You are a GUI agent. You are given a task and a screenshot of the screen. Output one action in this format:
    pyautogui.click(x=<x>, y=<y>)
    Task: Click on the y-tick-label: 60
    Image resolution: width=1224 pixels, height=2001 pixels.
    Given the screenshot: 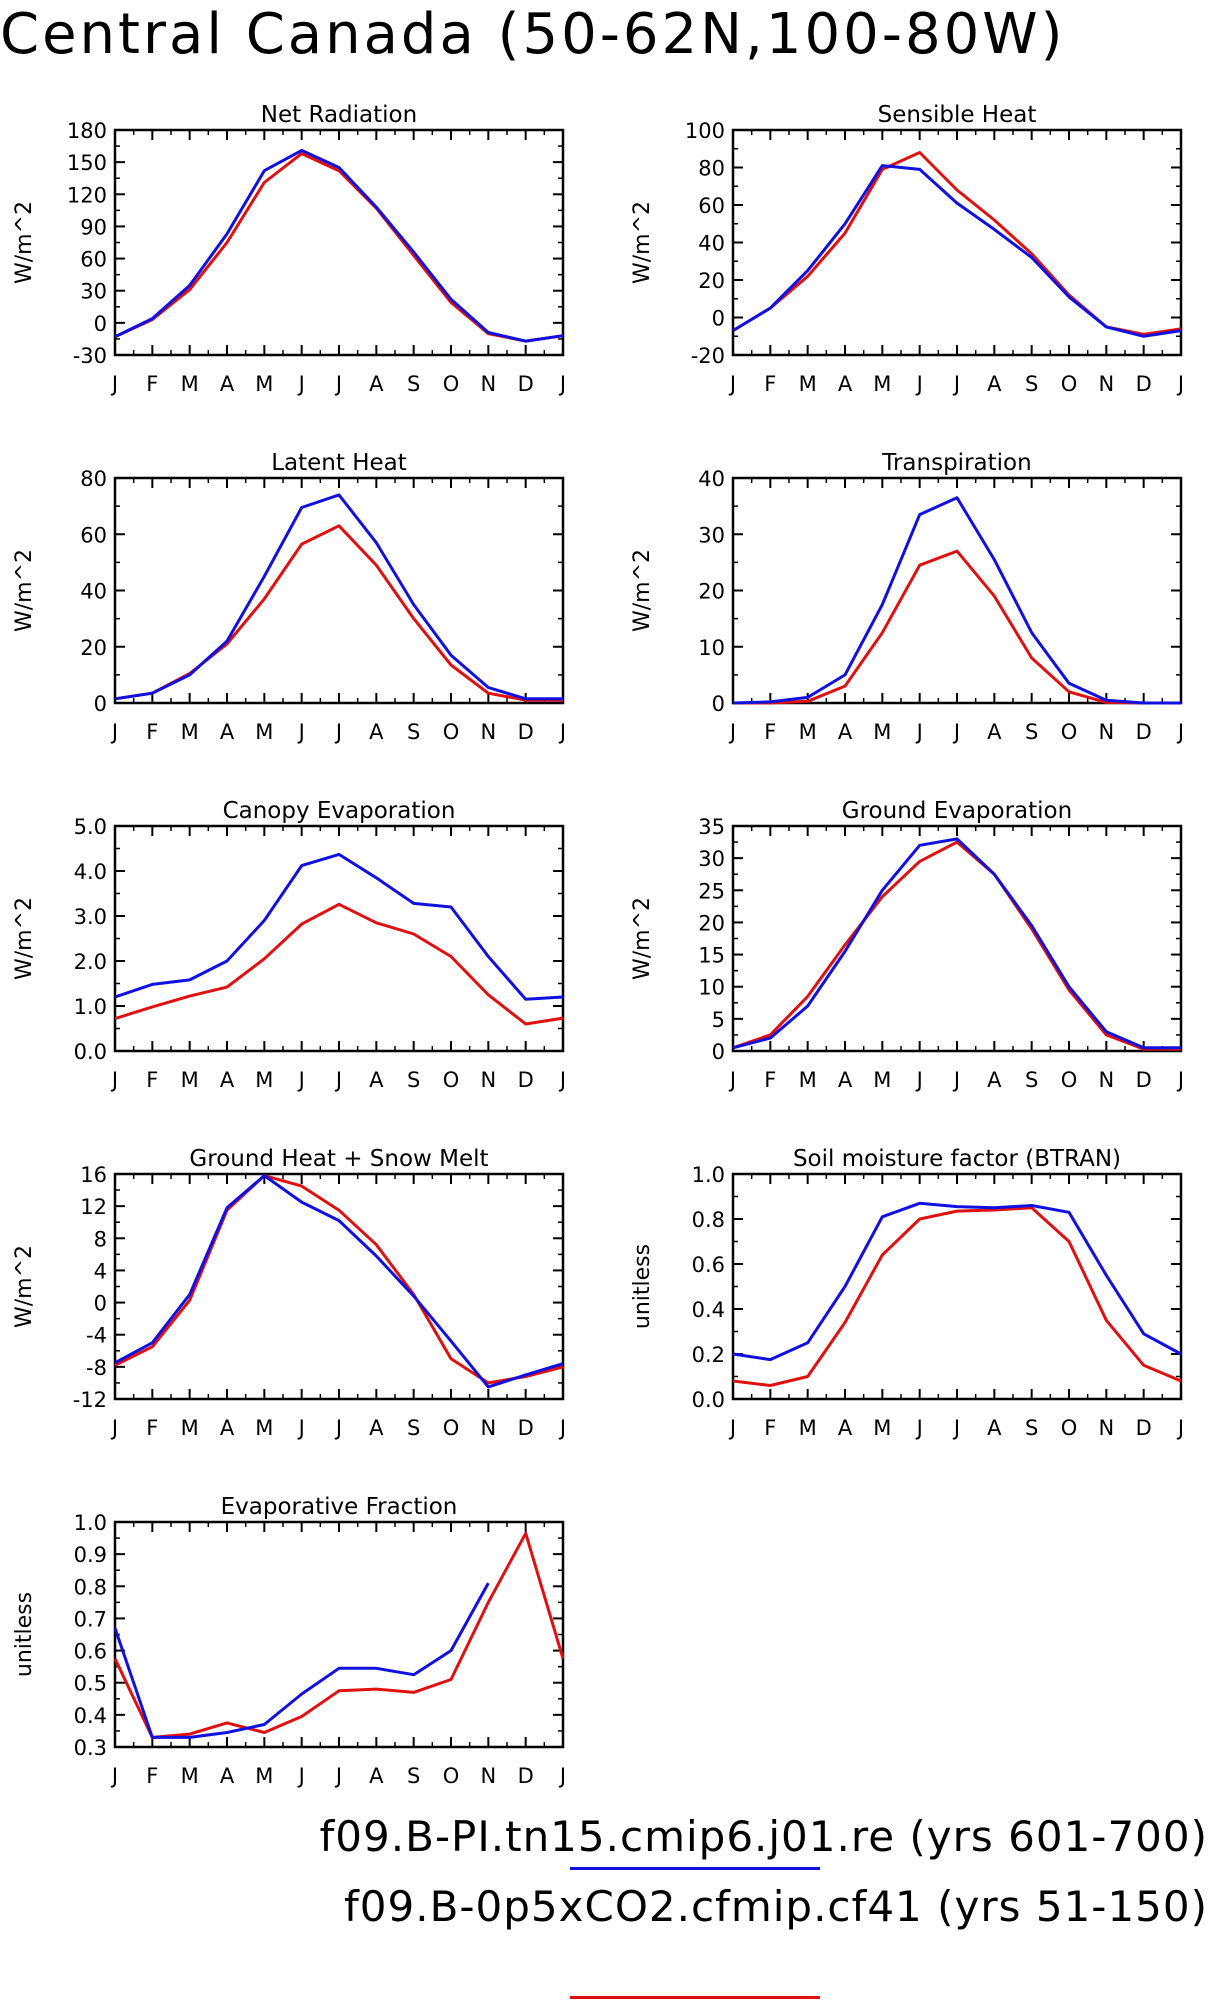 What is the action you would take?
    pyautogui.click(x=711, y=206)
    